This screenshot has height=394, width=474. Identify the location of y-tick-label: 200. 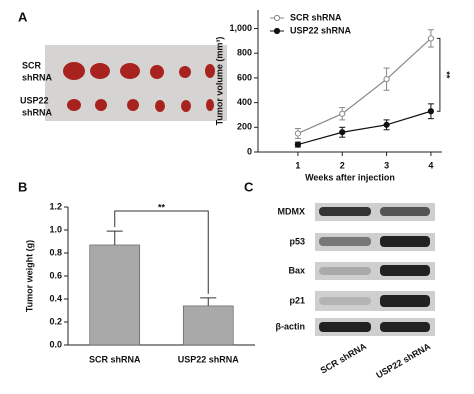
(244, 127).